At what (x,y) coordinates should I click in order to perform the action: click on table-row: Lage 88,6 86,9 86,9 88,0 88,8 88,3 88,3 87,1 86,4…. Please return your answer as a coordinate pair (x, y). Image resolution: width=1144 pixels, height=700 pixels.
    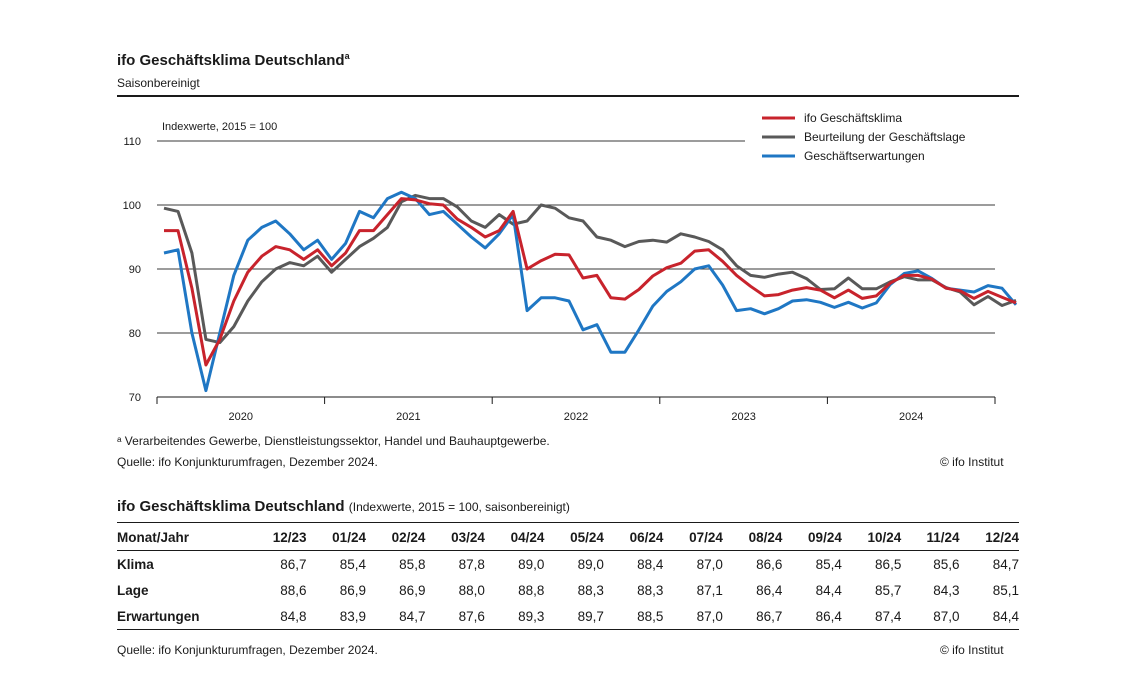
    Looking at the image, I should click on (568, 590).